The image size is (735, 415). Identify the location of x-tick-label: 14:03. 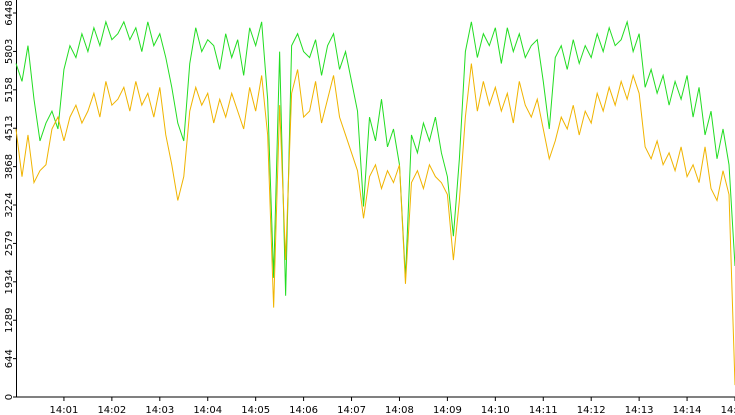
(159, 410).